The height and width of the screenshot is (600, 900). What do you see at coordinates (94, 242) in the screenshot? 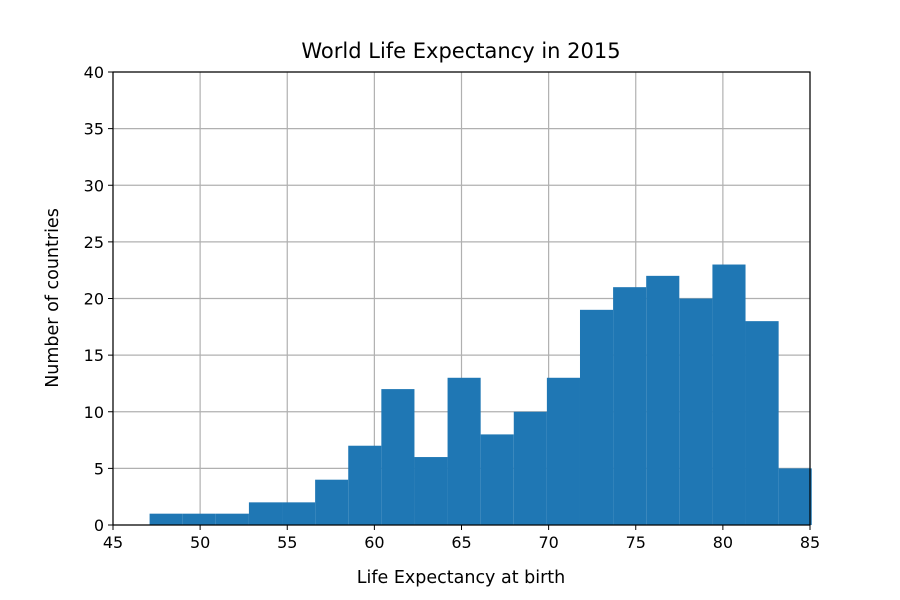
I see `y-tick-label-5: 25` at bounding box center [94, 242].